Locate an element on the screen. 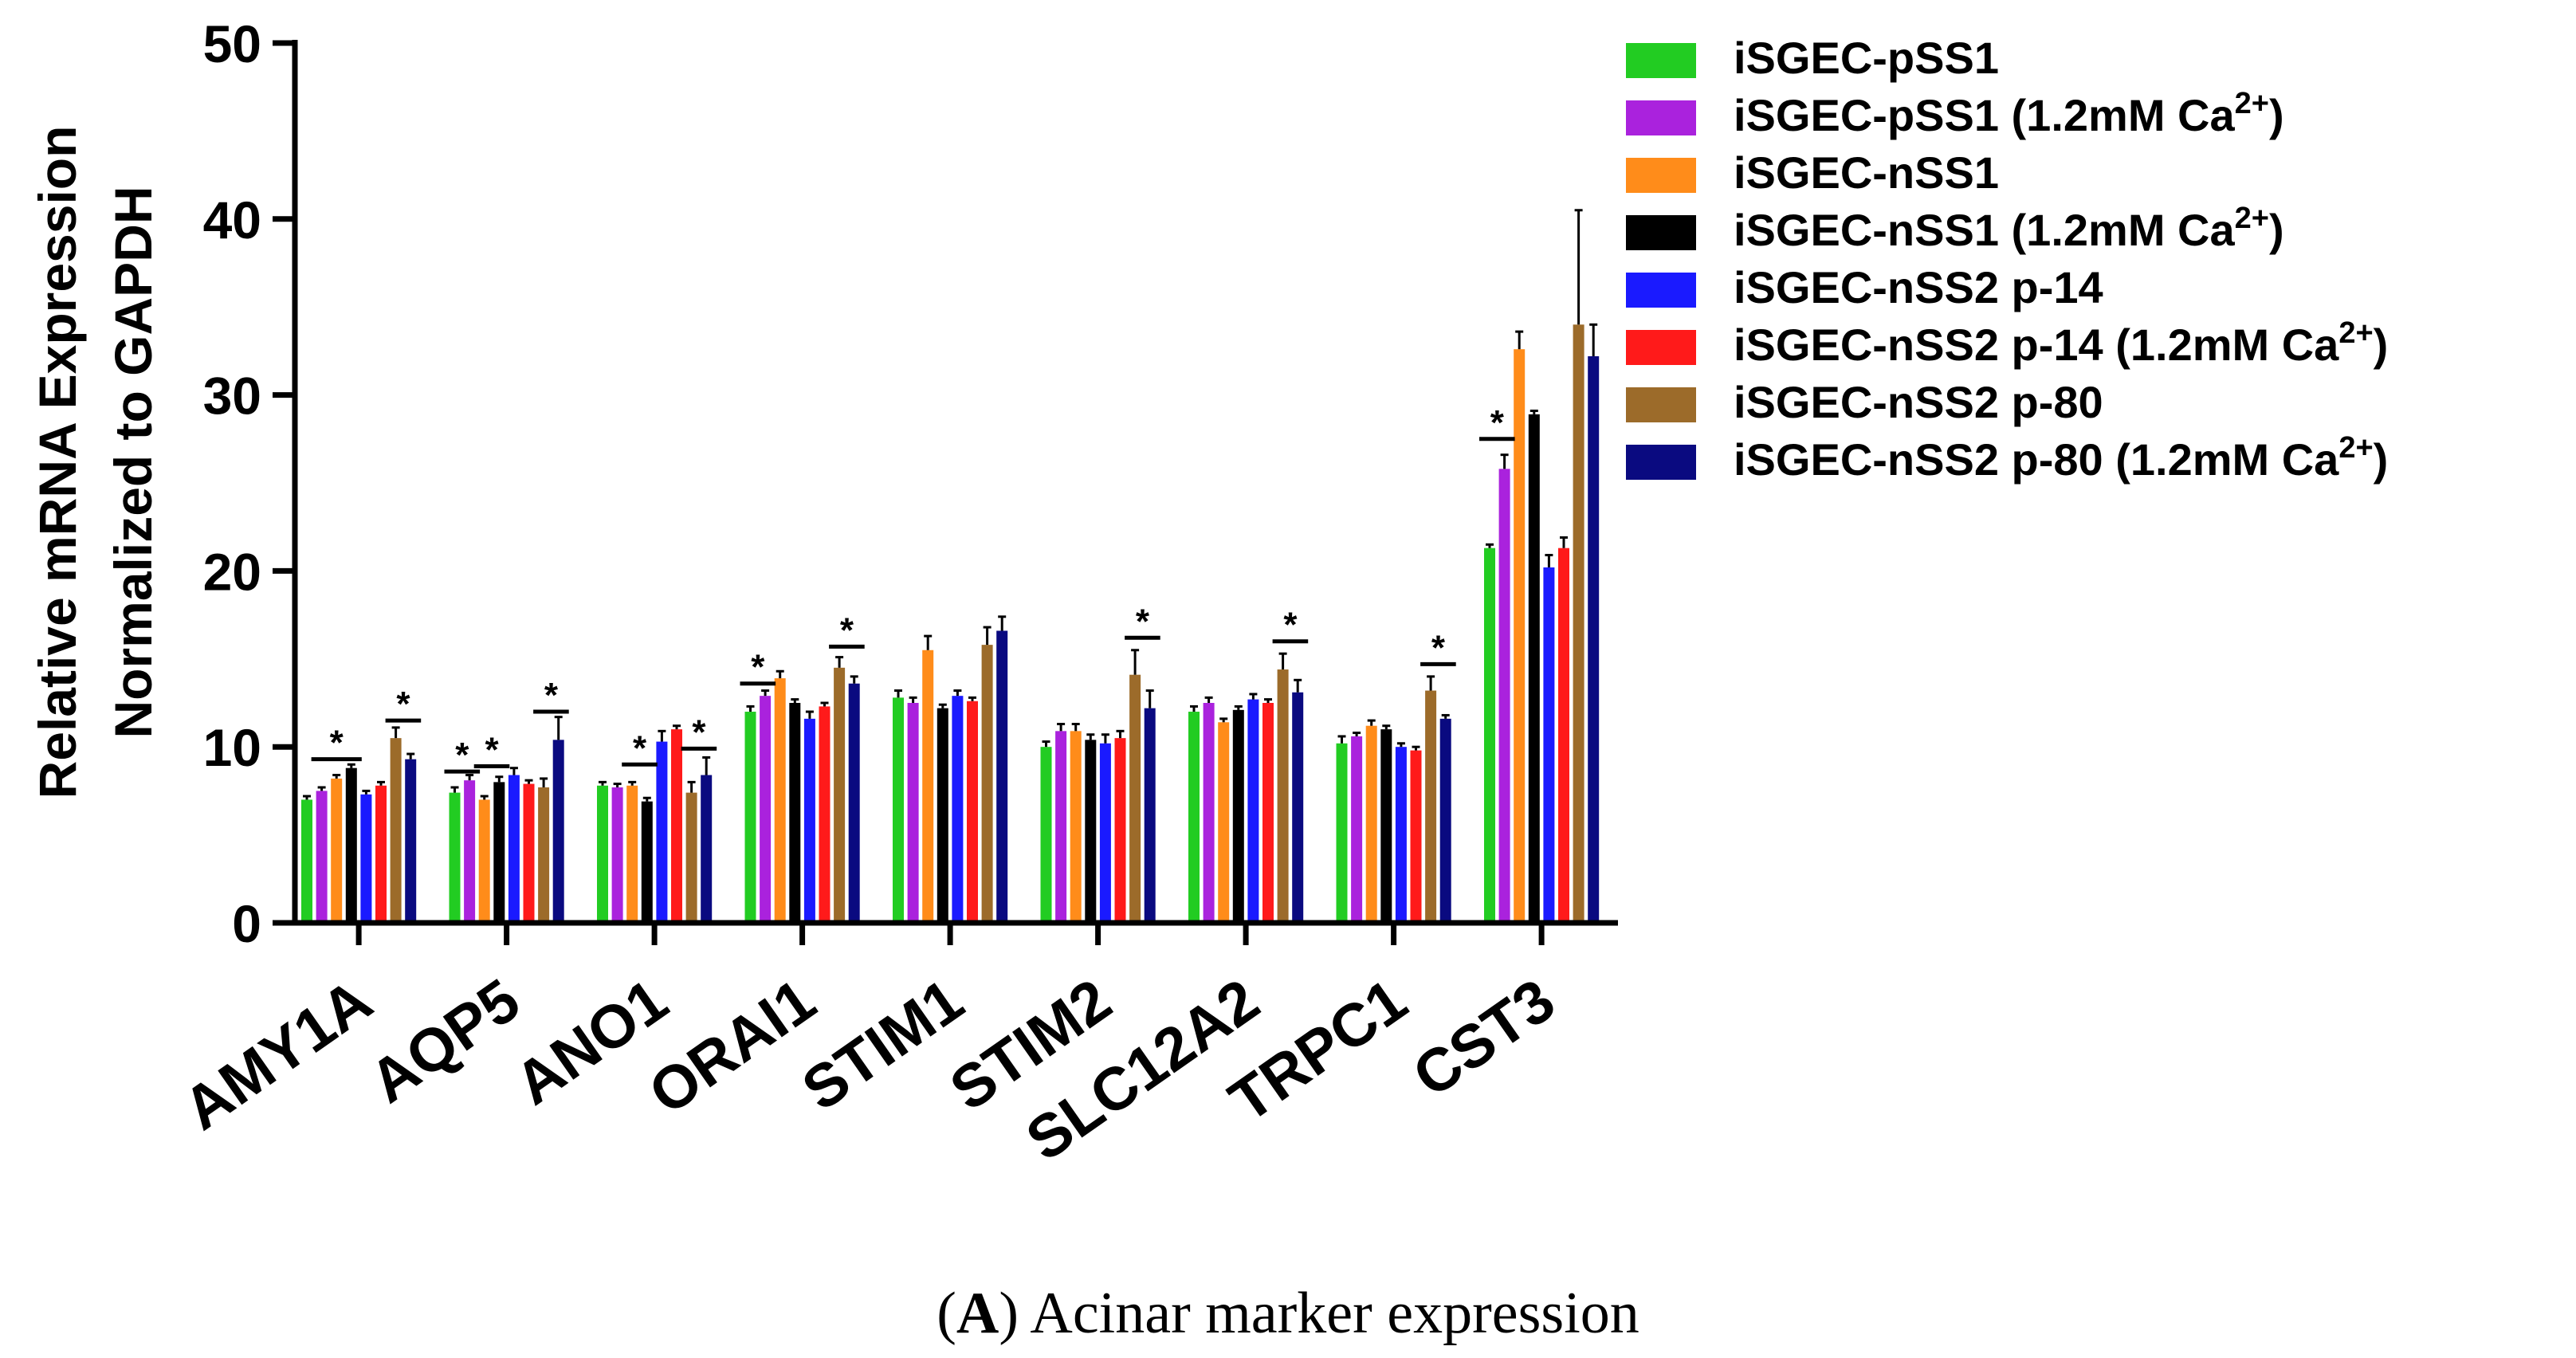 Image resolution: width=2576 pixels, height=1358 pixels. significance-star-5: * is located at coordinates (551, 695).